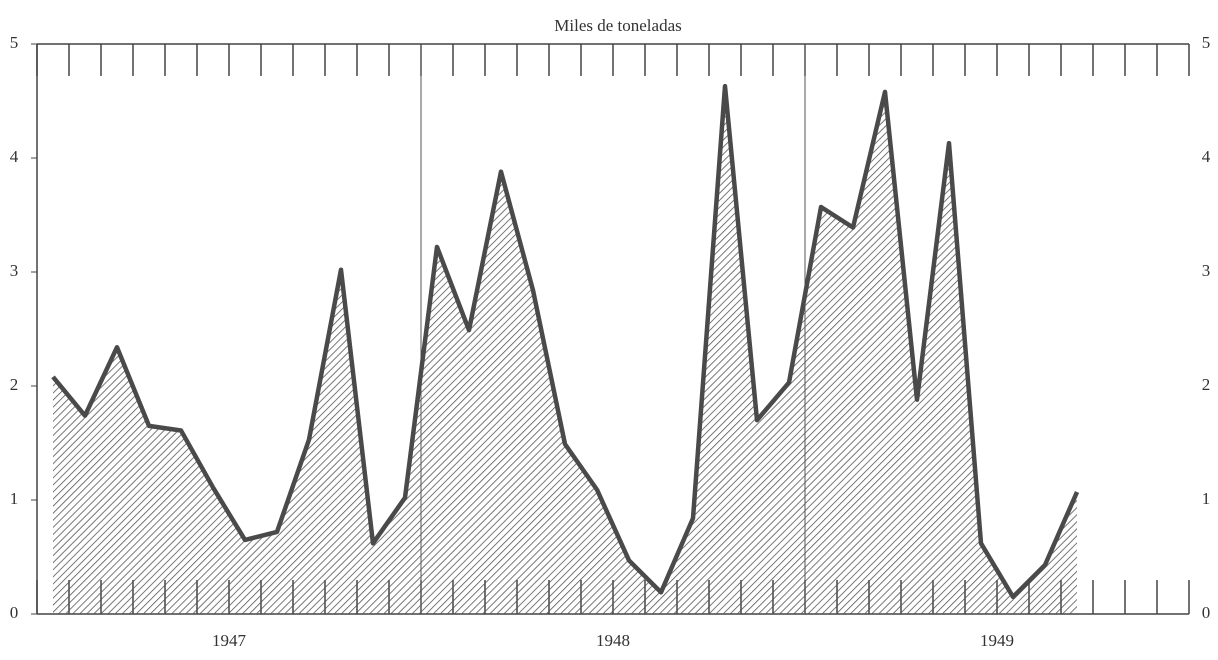 This screenshot has height=660, width=1218. I want to click on year-label: 1948, so click(613, 640).